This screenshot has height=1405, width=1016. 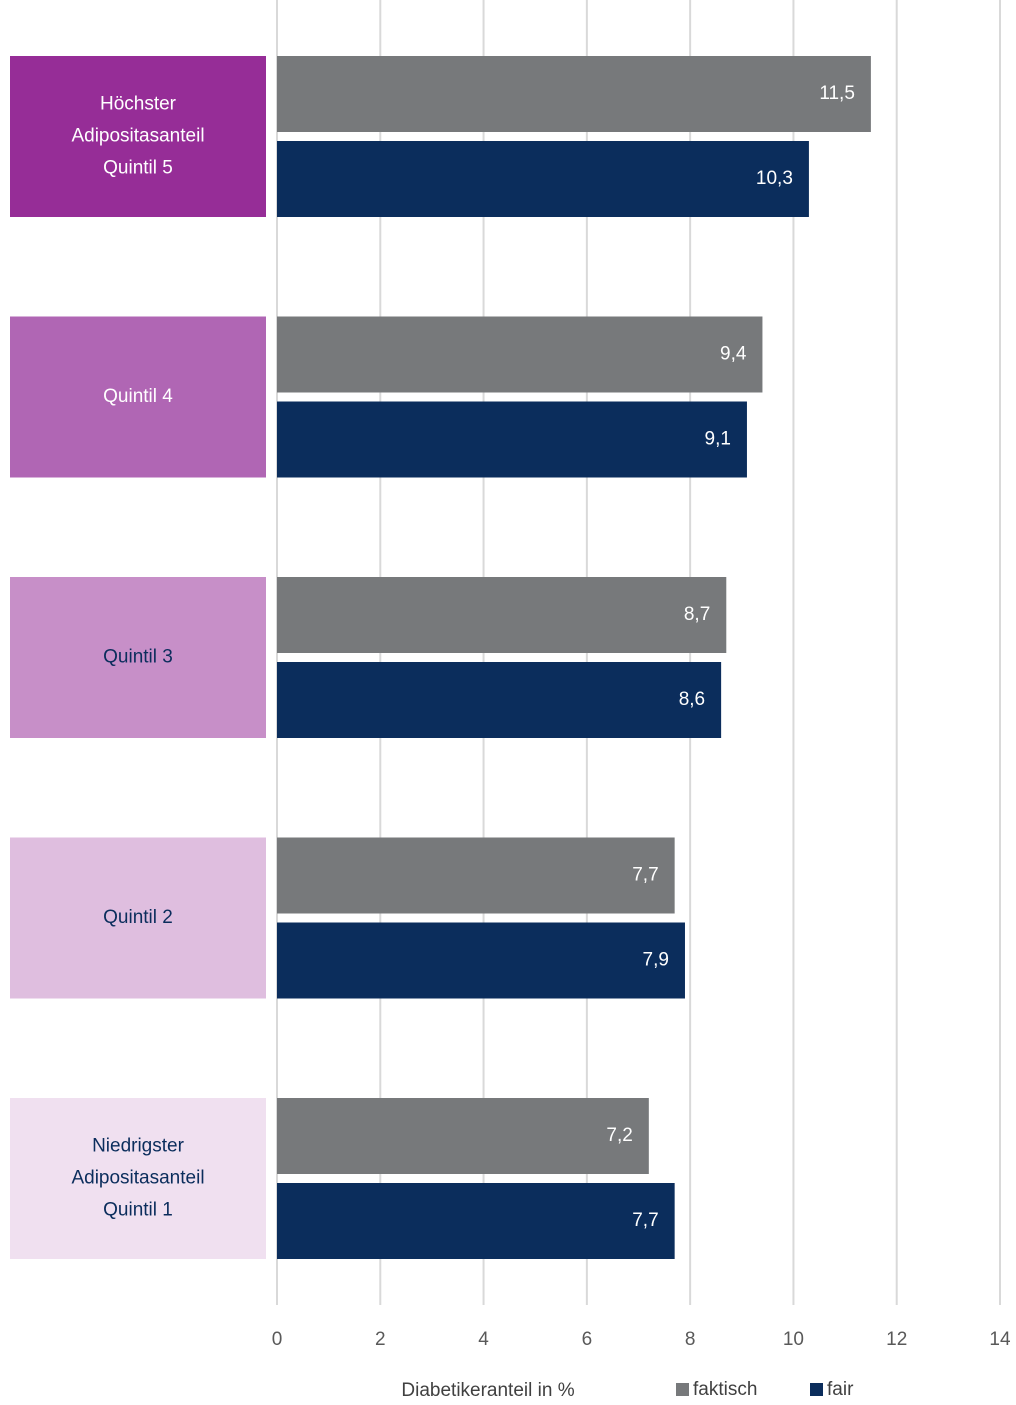 I want to click on category-label: Quintil 2, so click(x=138, y=917).